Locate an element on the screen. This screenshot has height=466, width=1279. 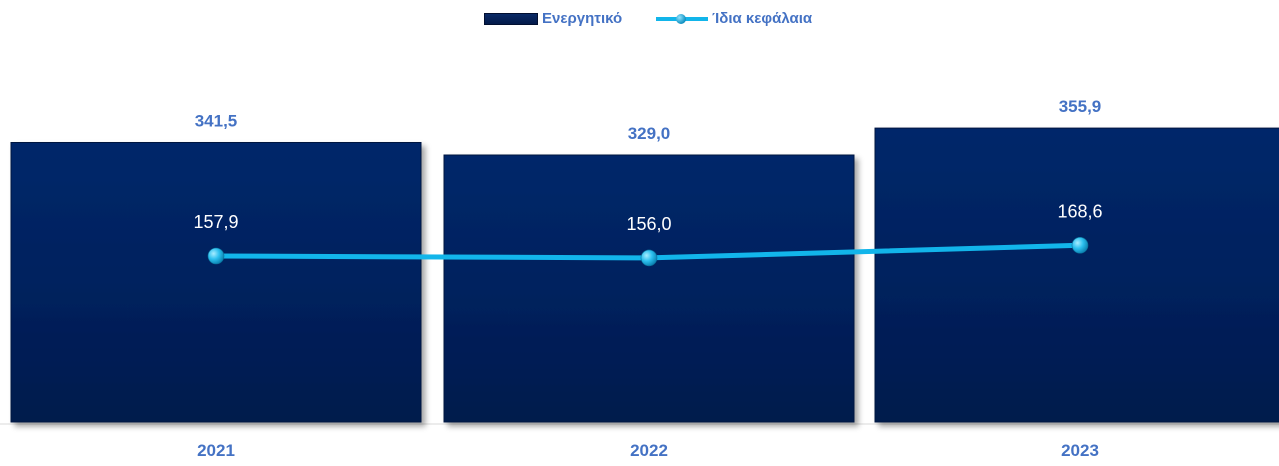
x-tick-label: 2022 is located at coordinates (649, 450).